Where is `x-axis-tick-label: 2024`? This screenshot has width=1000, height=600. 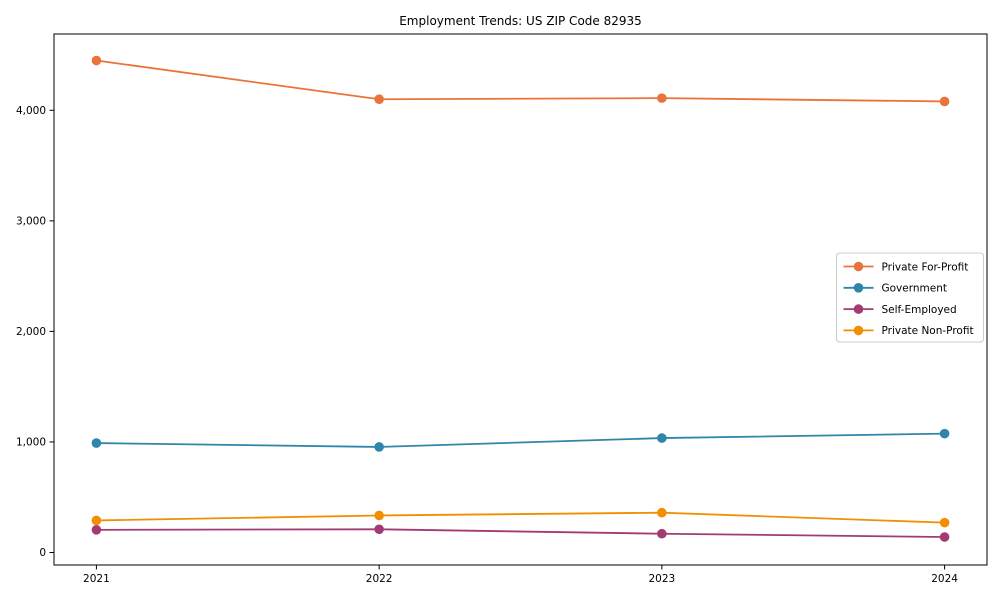 x-axis-tick-label: 2024 is located at coordinates (944, 579).